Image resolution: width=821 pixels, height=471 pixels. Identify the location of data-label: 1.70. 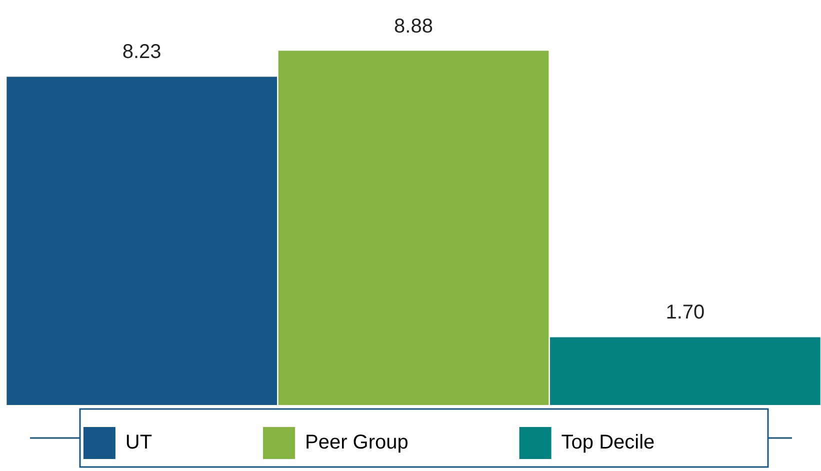
(685, 313).